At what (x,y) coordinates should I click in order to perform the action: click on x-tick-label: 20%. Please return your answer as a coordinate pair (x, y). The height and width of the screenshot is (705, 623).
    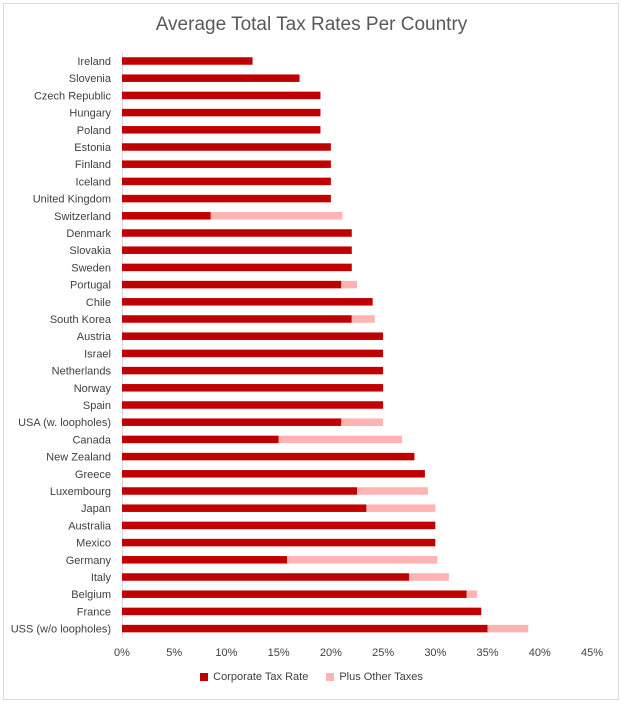
    Looking at the image, I should click on (331, 653).